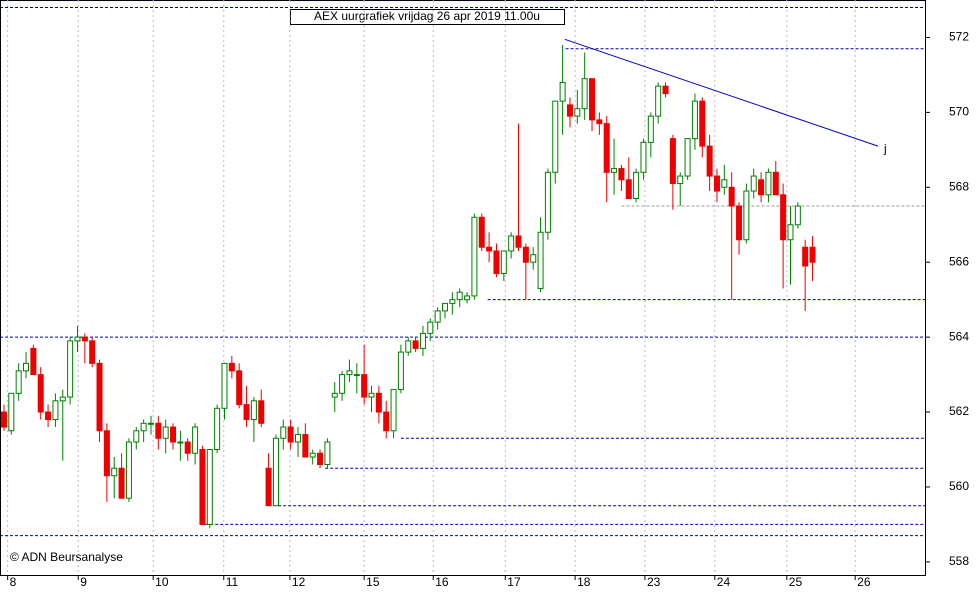  I want to click on y-tick-label: 568, so click(959, 186).